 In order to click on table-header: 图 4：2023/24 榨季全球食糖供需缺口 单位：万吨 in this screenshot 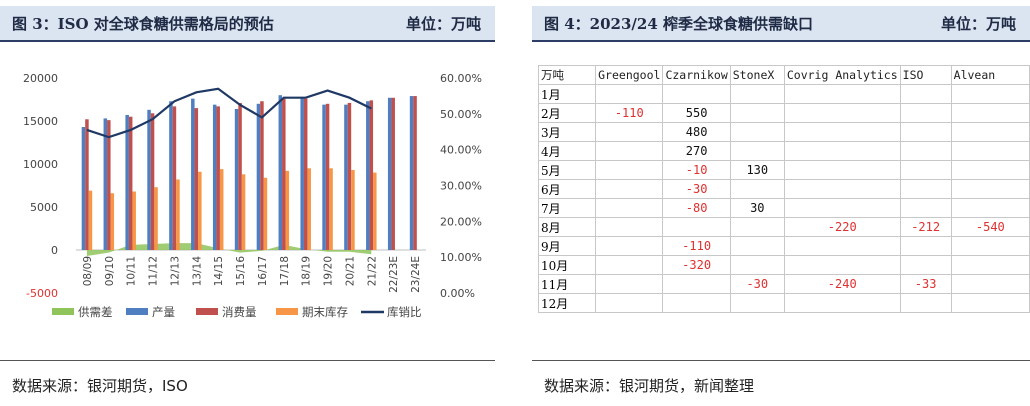, I will do `click(781, 23)`.